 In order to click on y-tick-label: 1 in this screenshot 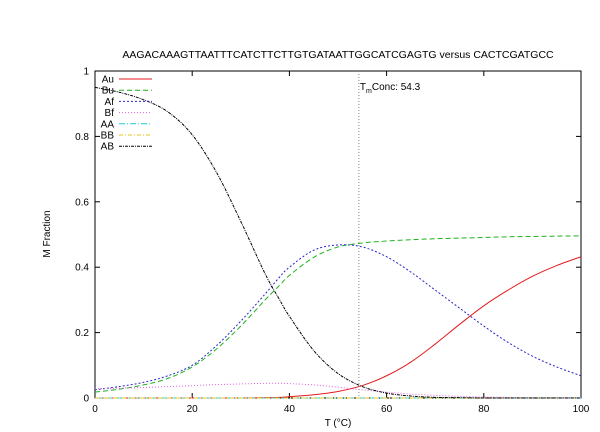, I will do `click(86, 72)`.